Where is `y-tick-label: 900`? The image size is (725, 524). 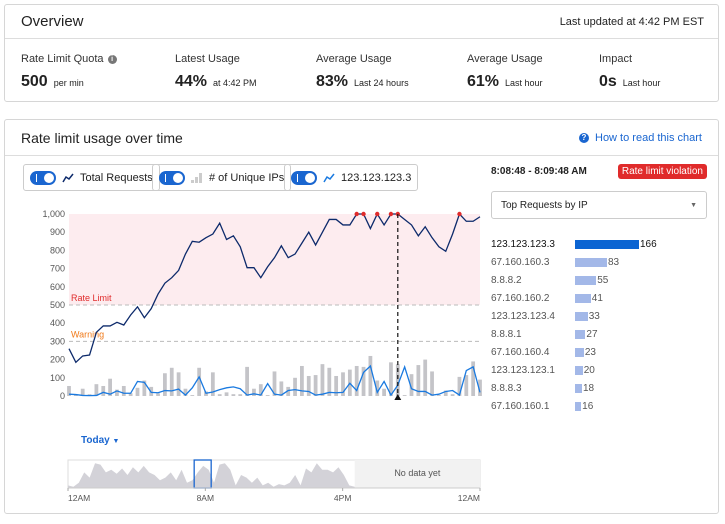
y-tick-label: 900 is located at coordinates (57, 232).